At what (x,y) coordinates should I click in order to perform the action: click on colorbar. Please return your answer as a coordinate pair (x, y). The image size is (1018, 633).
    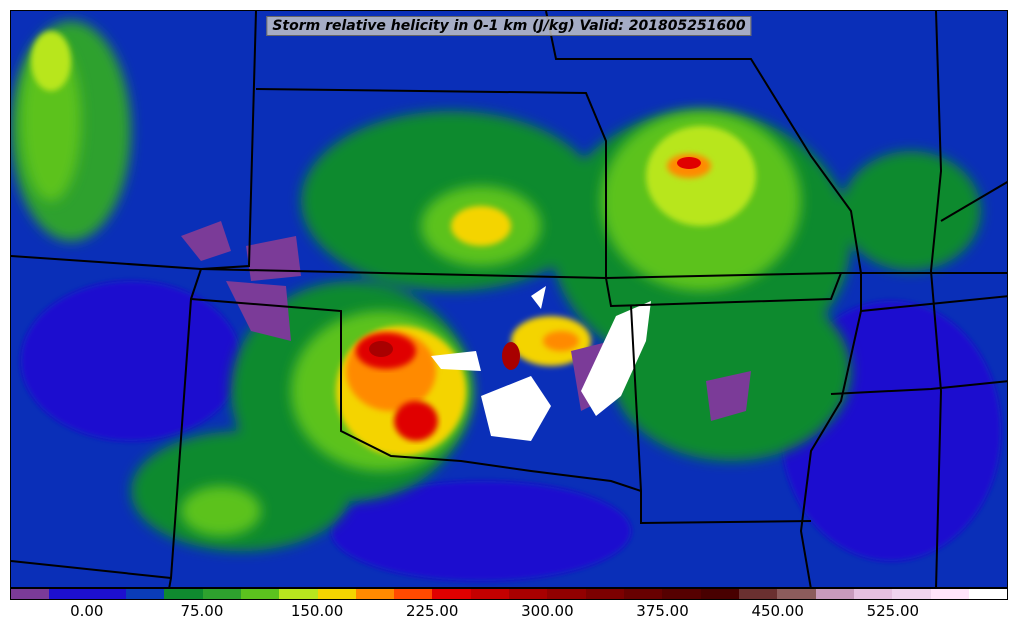
    Looking at the image, I should click on (509, 594).